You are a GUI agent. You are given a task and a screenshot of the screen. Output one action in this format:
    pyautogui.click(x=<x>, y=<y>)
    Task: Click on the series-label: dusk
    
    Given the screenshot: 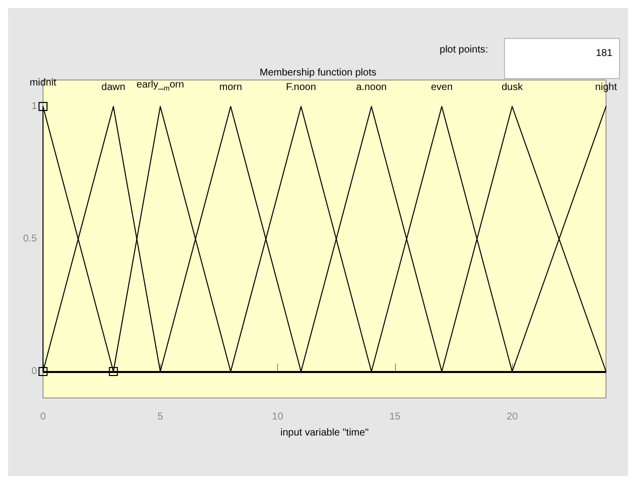 What is the action you would take?
    pyautogui.click(x=513, y=87)
    